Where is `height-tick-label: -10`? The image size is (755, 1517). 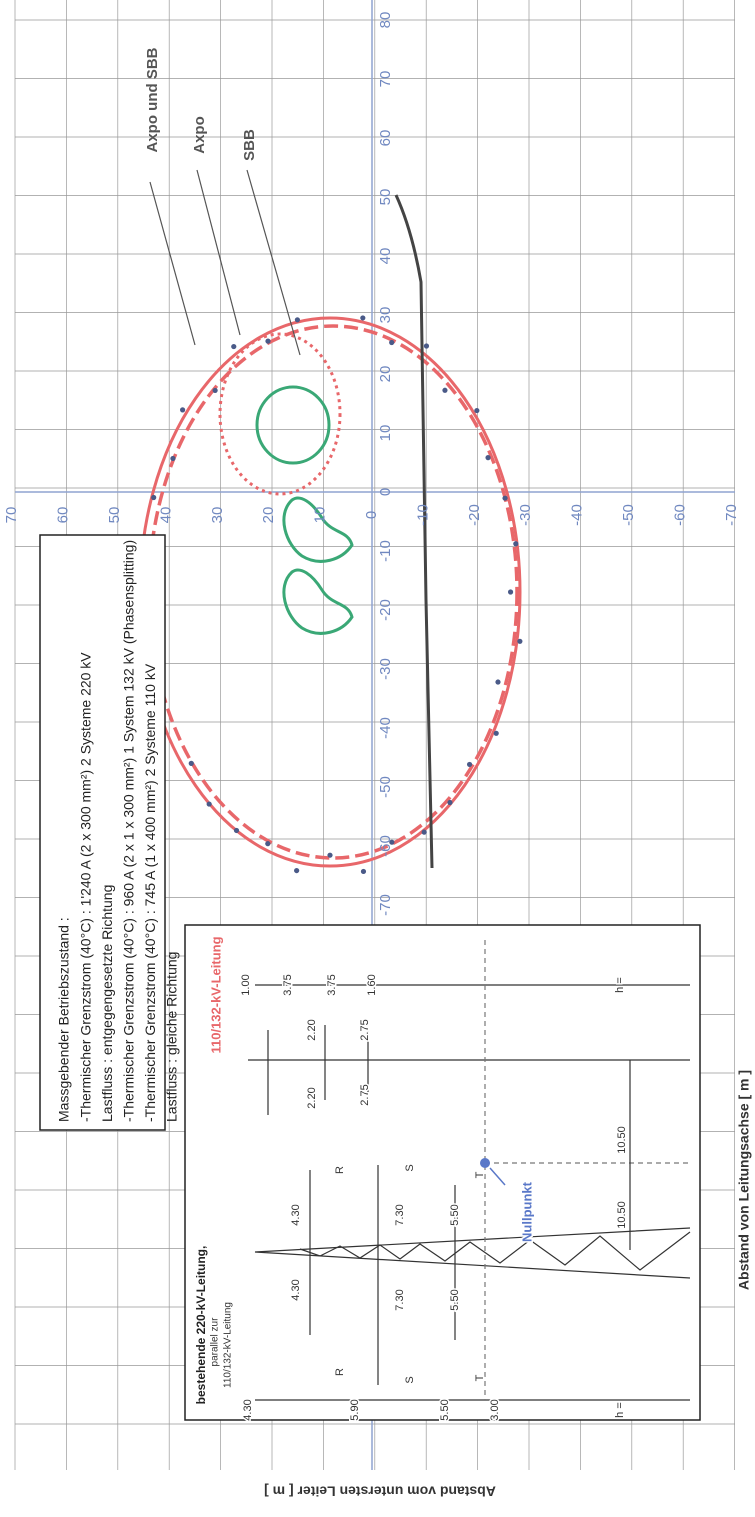 height-tick-label: -10 is located at coordinates (422, 515).